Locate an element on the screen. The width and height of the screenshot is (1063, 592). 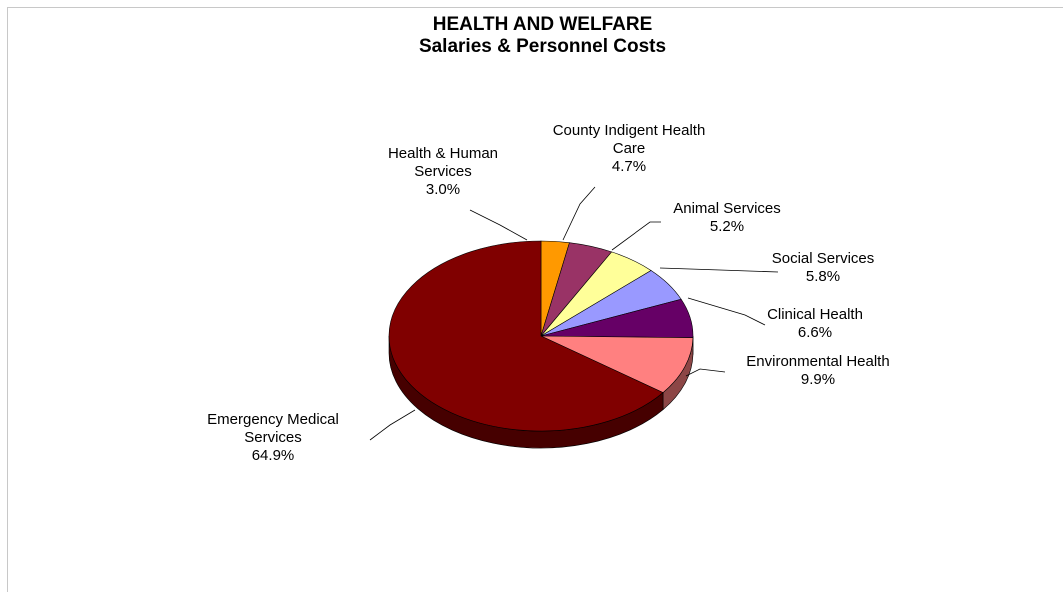
data-label-animal-services: Animal Services 5.2% is located at coordinates (727, 217).